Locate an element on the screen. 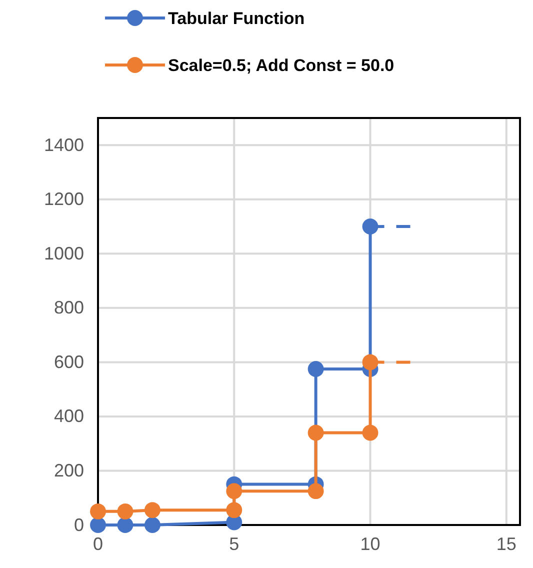 The width and height of the screenshot is (533, 568). x-tick-label: 5 is located at coordinates (234, 544).